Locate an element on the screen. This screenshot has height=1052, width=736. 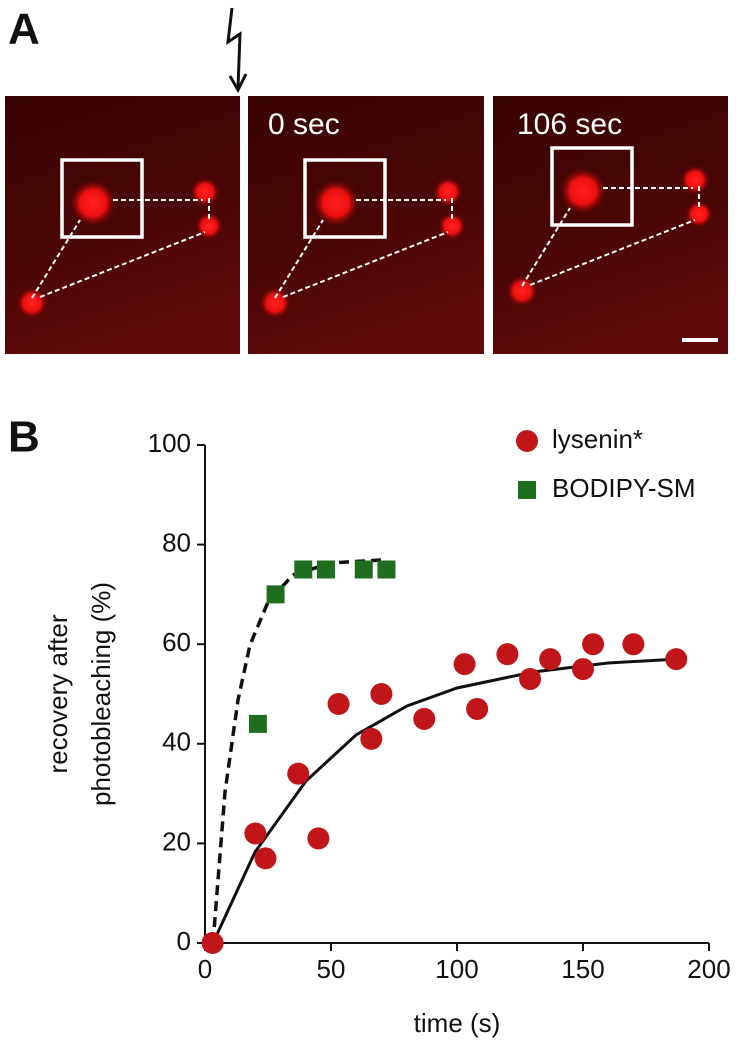
x-tick-label: 50 is located at coordinates (331, 969).